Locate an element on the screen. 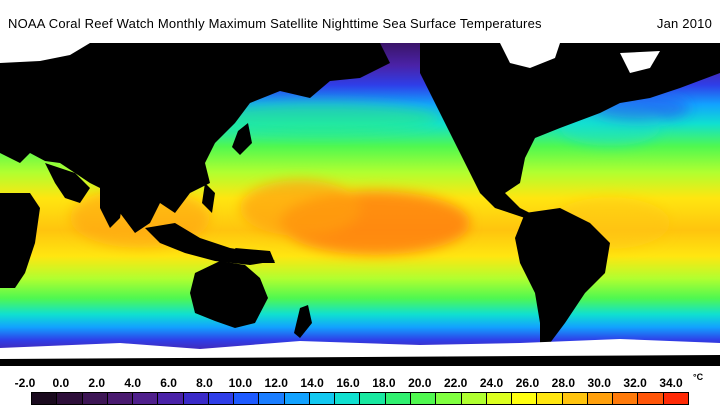 The width and height of the screenshot is (720, 411). scale-tick-label: 4.0 is located at coordinates (132, 383).